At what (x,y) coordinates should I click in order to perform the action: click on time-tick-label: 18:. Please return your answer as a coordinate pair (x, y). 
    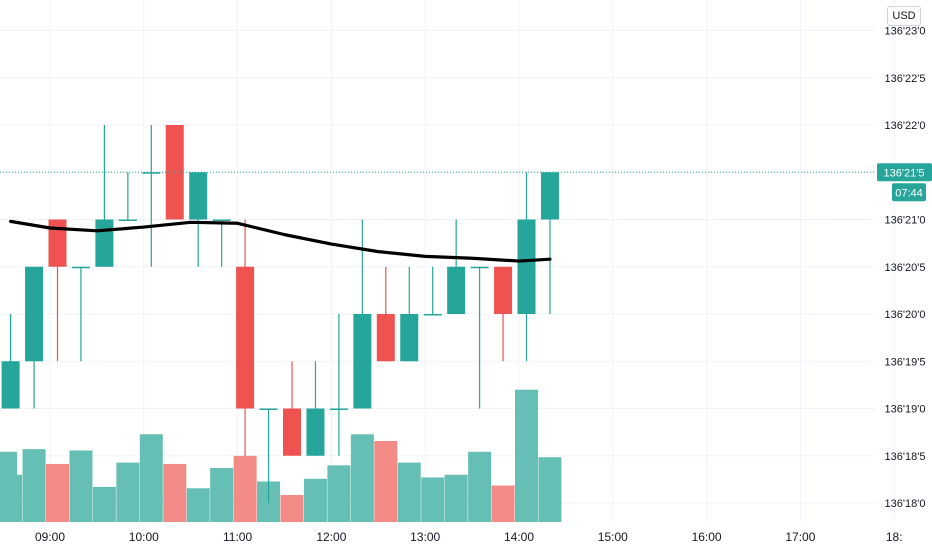
    Looking at the image, I should click on (894, 537).